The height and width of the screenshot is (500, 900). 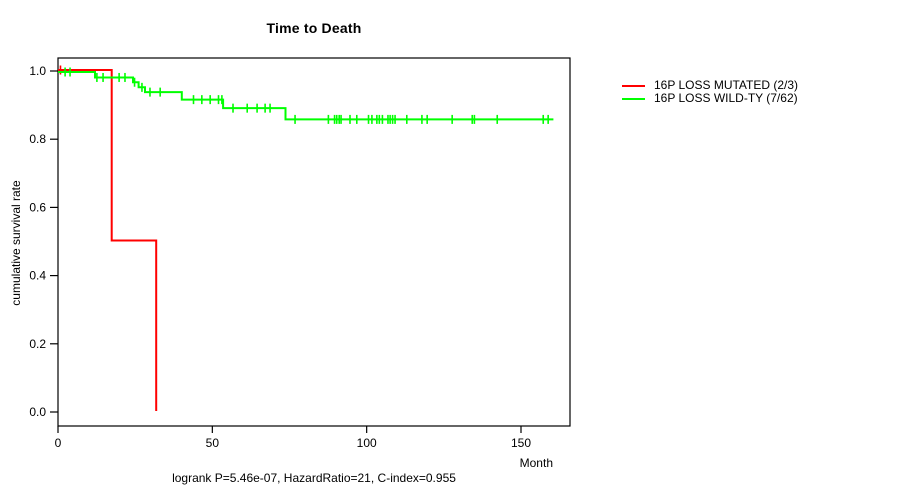 I want to click on chart-title: Time to Death, so click(x=314, y=28).